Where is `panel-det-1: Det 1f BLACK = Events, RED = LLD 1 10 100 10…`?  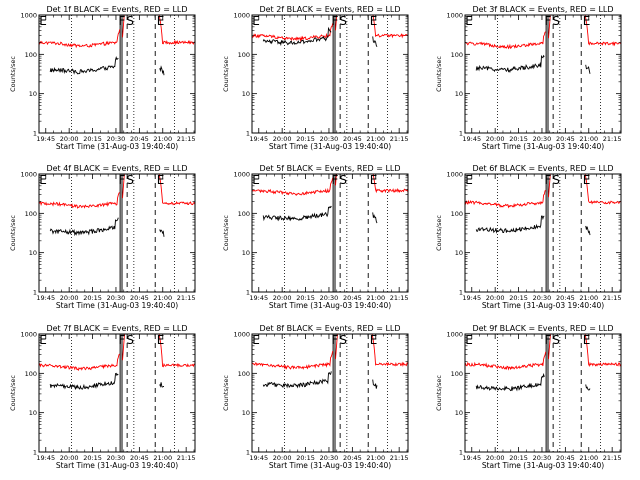
panel-det-1: Det 1f BLACK = Events, RED = LLD 1 10 100 10… is located at coordinates (102, 78).